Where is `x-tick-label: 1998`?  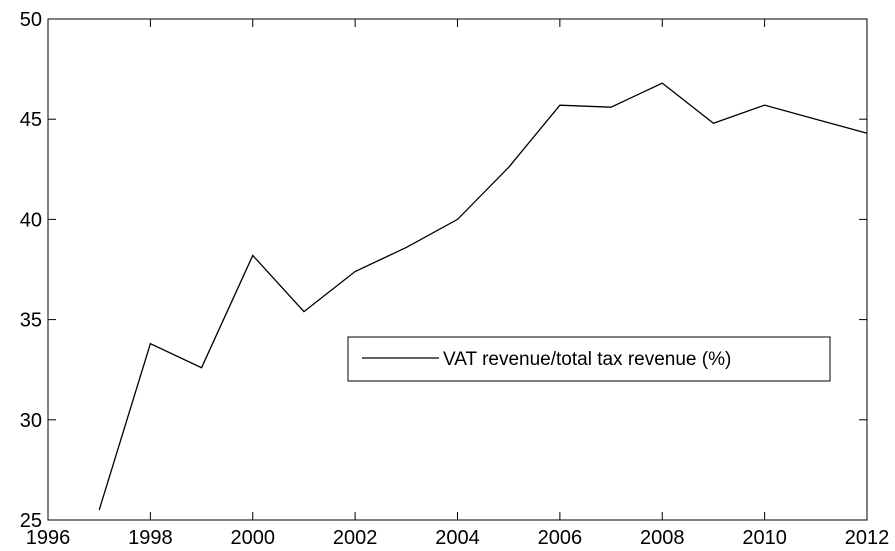
x-tick-label: 1998 is located at coordinates (150, 538).